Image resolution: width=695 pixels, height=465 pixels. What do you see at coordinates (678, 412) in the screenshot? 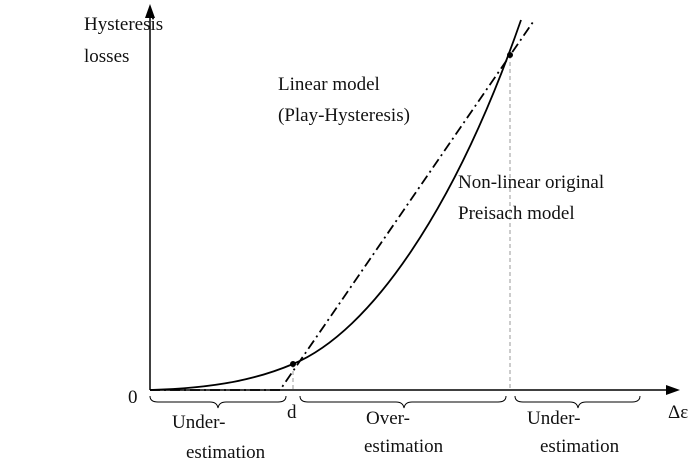
I see `x-label: Δε` at bounding box center [678, 412].